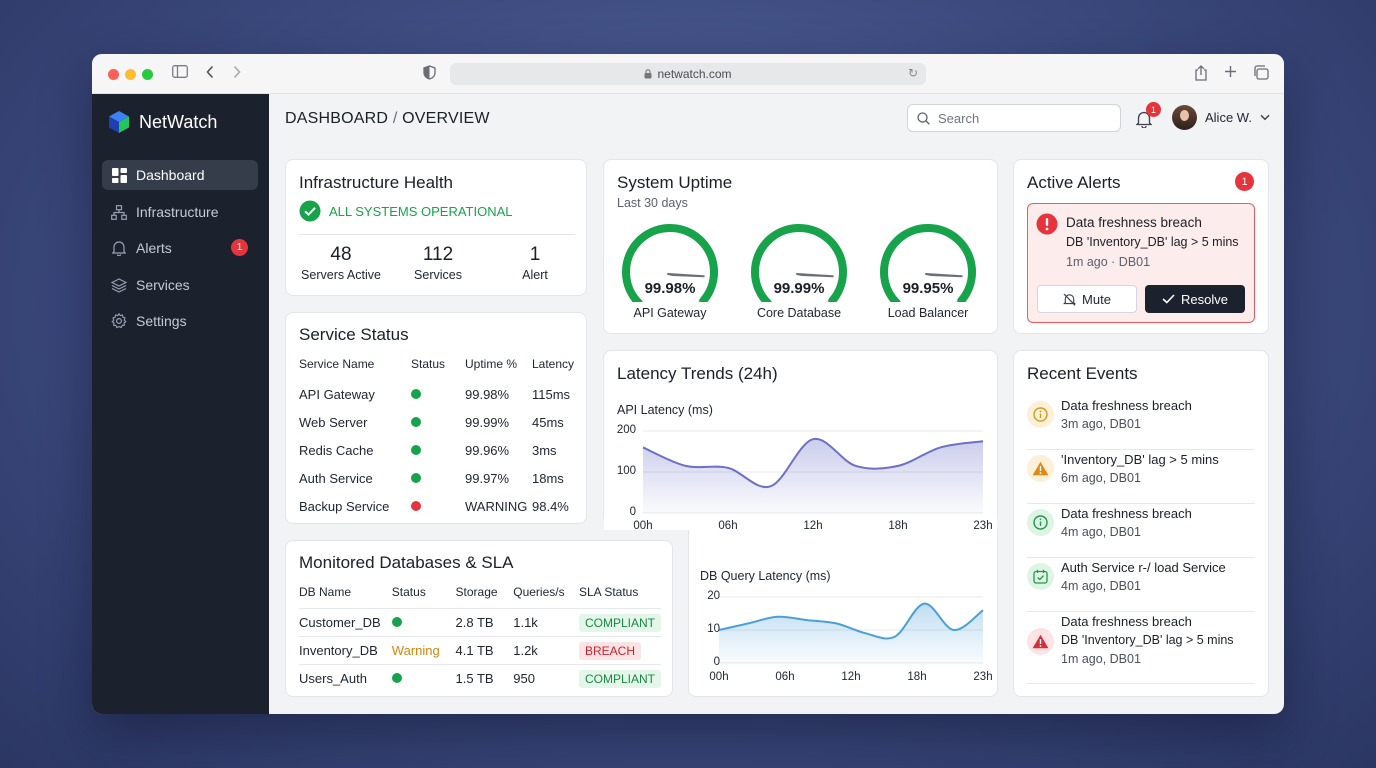 Image resolution: width=1376 pixels, height=768 pixels. What do you see at coordinates (438, 478) in the screenshot?
I see `table-row: Auth Service 99.97% 18ms` at bounding box center [438, 478].